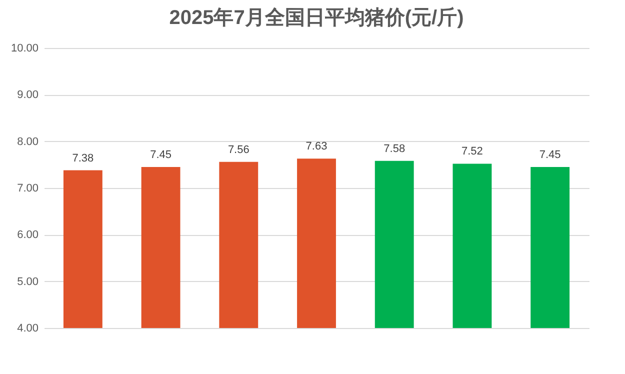 The image size is (625, 374). What do you see at coordinates (317, 146) in the screenshot?
I see `data-label: 7.63` at bounding box center [317, 146].